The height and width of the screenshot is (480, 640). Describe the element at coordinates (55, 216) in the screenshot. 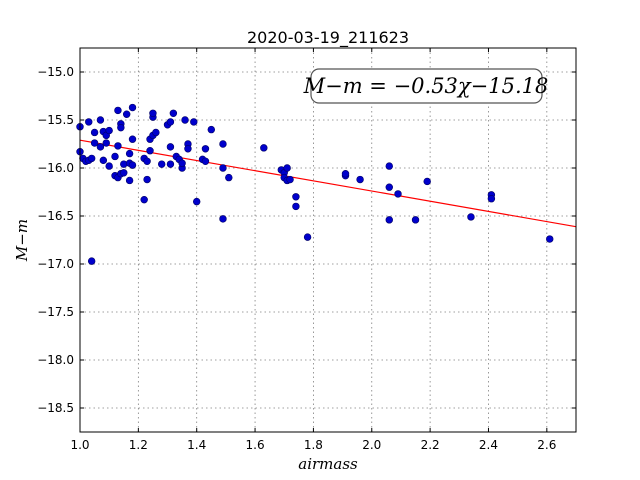

I see `y-tick-label: −16.5` at that location.